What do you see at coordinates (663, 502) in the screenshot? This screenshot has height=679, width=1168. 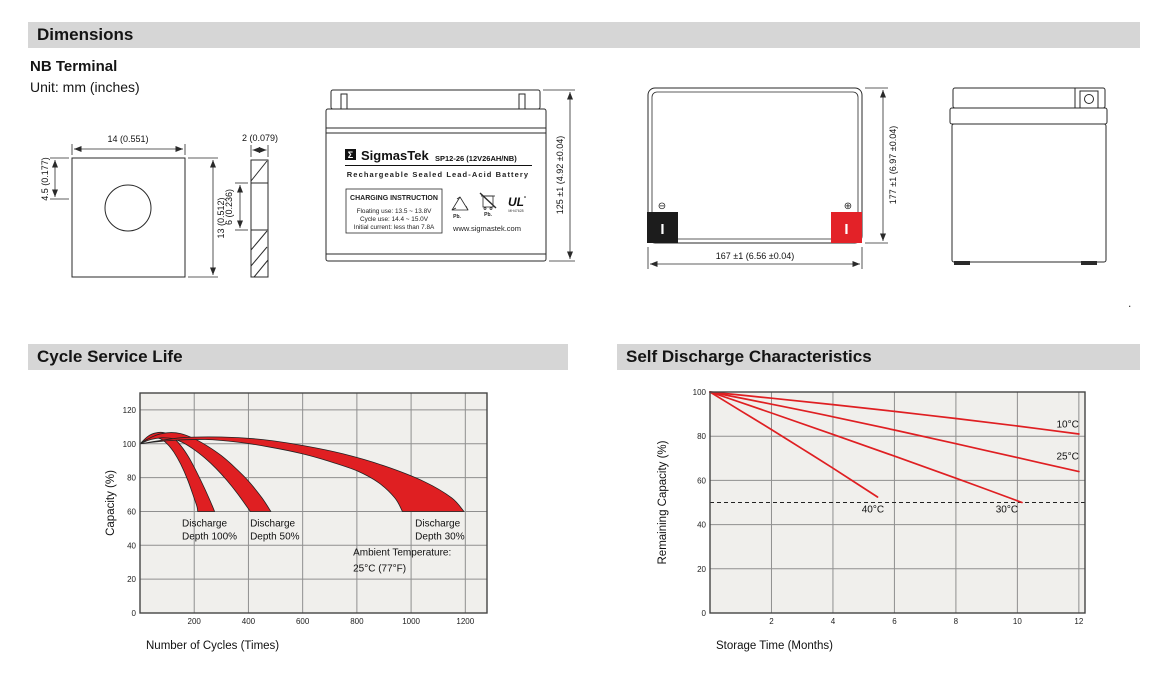 I see `svg-text: Remaining Capacity (%)` at bounding box center [663, 502].